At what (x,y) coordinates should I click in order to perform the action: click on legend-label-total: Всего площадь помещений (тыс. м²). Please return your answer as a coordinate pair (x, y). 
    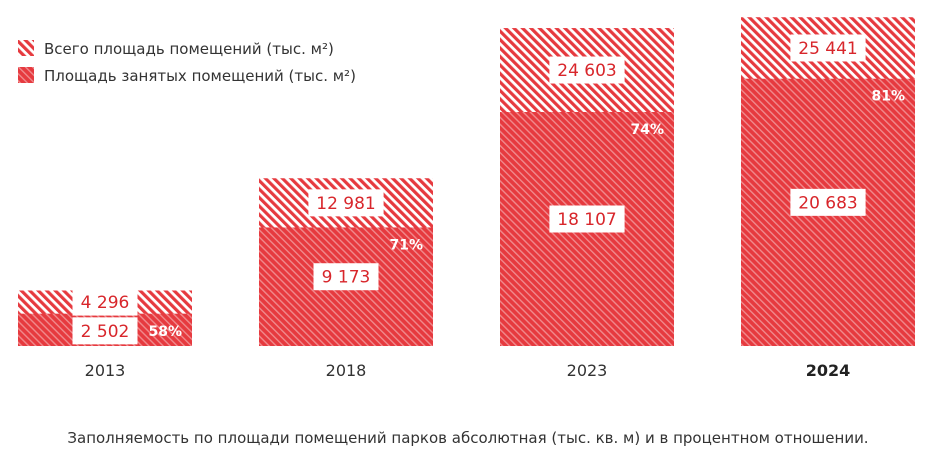
    Looking at the image, I should click on (189, 49).